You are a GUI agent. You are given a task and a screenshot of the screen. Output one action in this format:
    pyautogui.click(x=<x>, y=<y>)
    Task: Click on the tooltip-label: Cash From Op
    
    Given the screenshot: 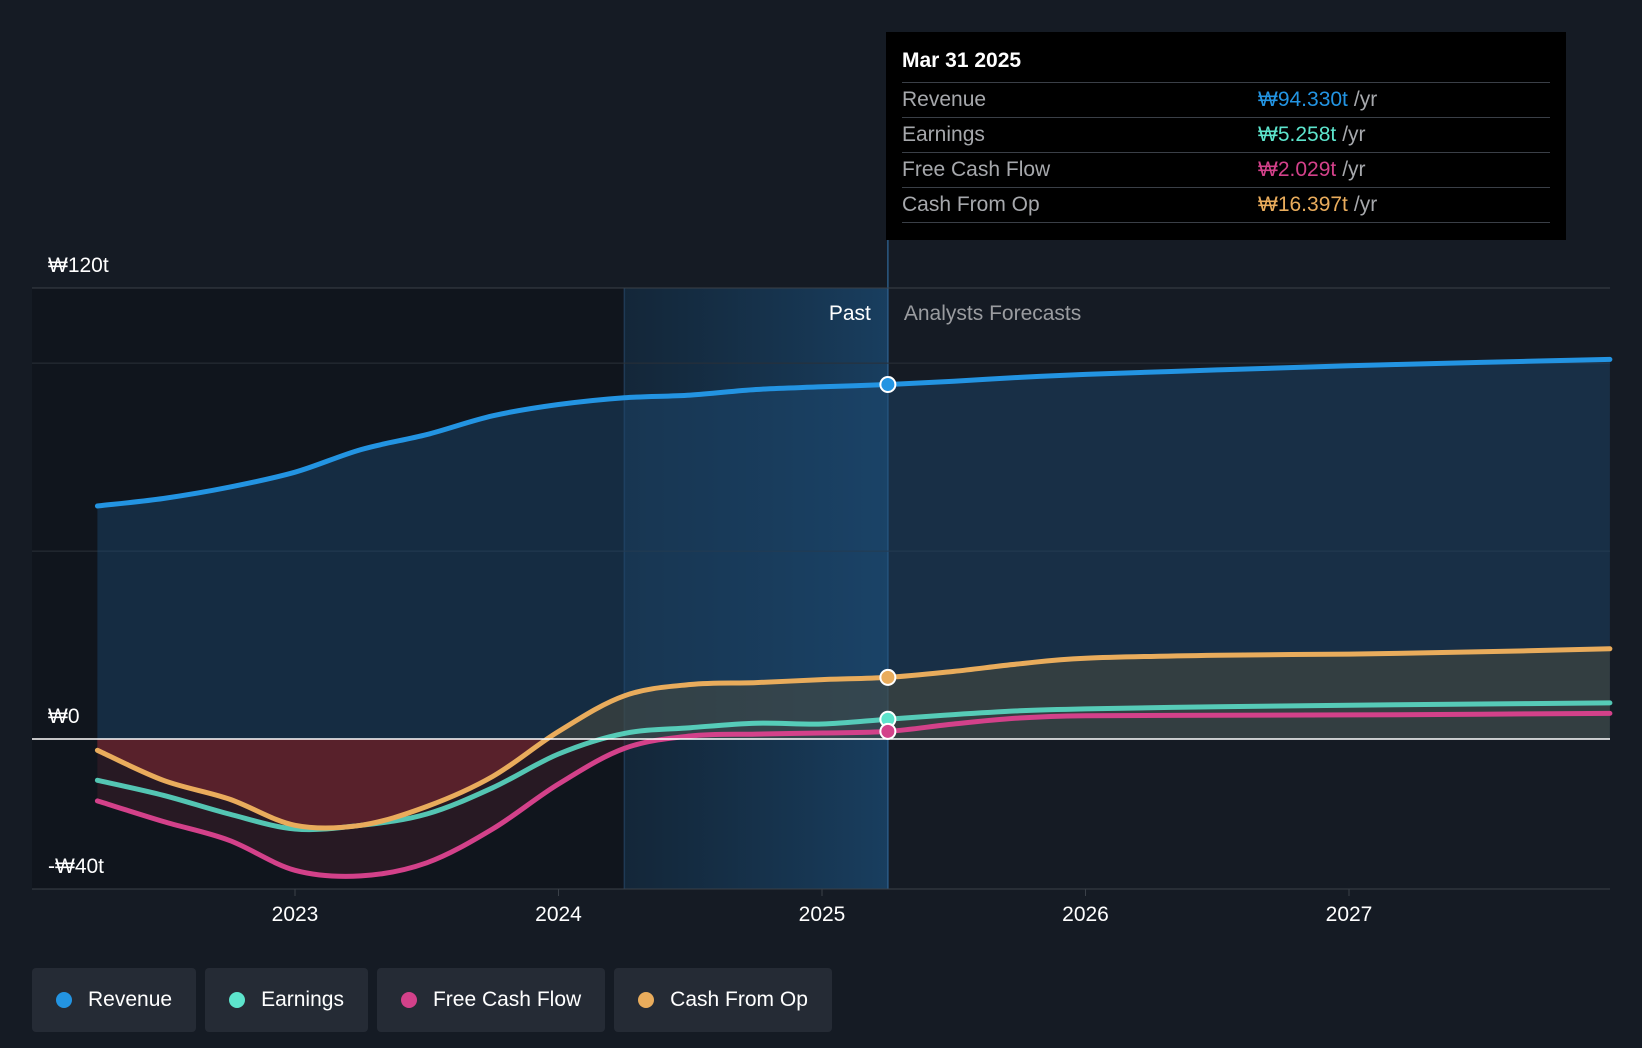 What is the action you would take?
    pyautogui.click(x=971, y=204)
    